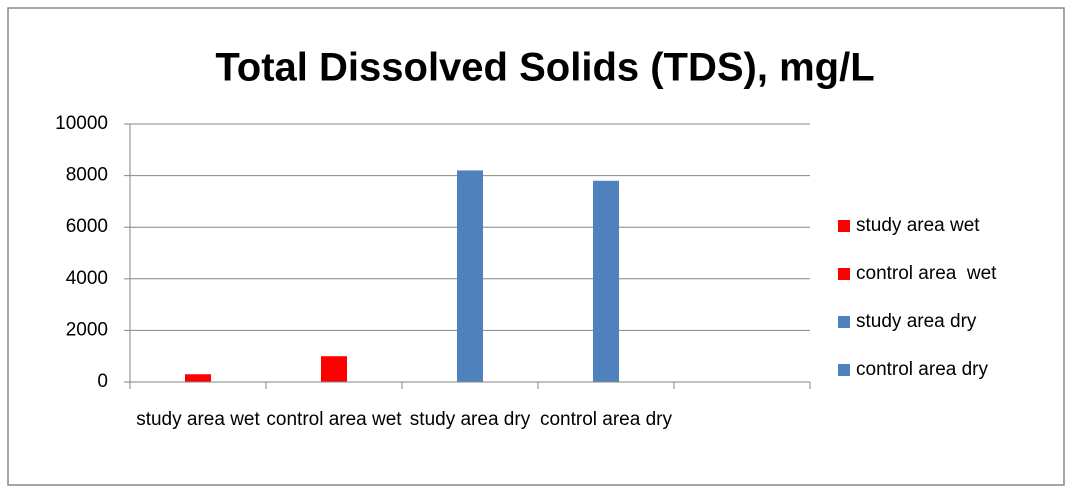  What do you see at coordinates (916, 321) in the screenshot?
I see `legend-label: study area dry` at bounding box center [916, 321].